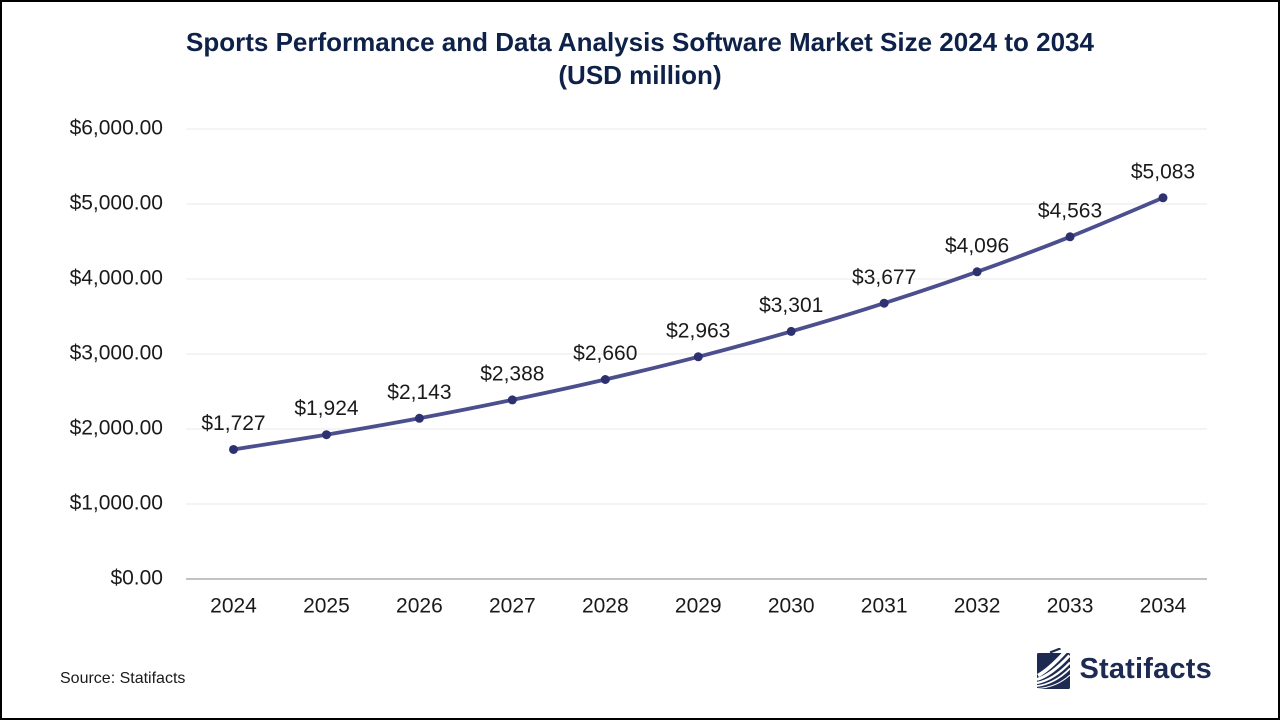  I want to click on x-axis-label: 2027, so click(512, 606).